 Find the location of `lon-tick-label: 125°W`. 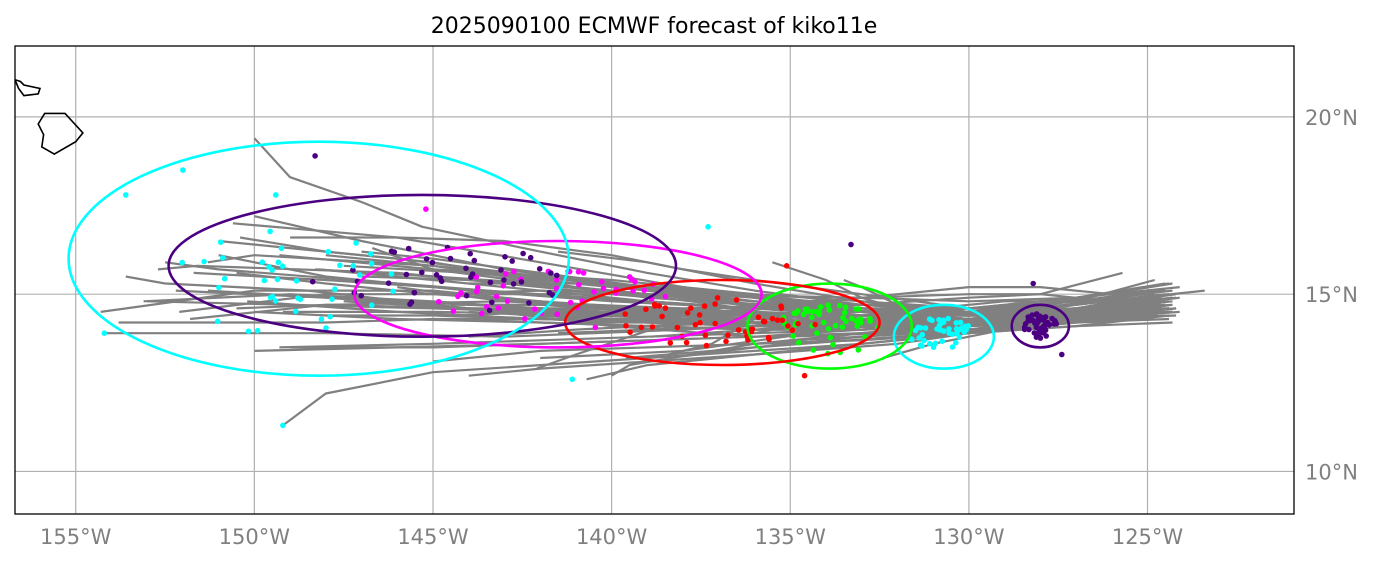

lon-tick-label: 125°W is located at coordinates (1148, 537).